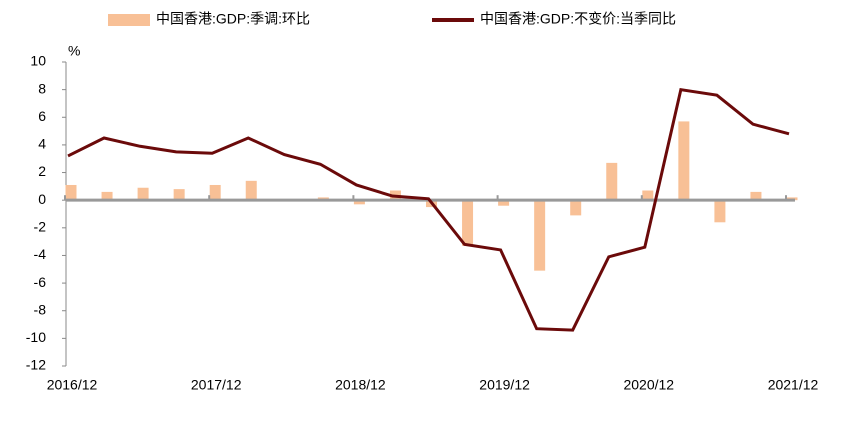  I want to click on y-tick-label: -2, so click(40, 227).